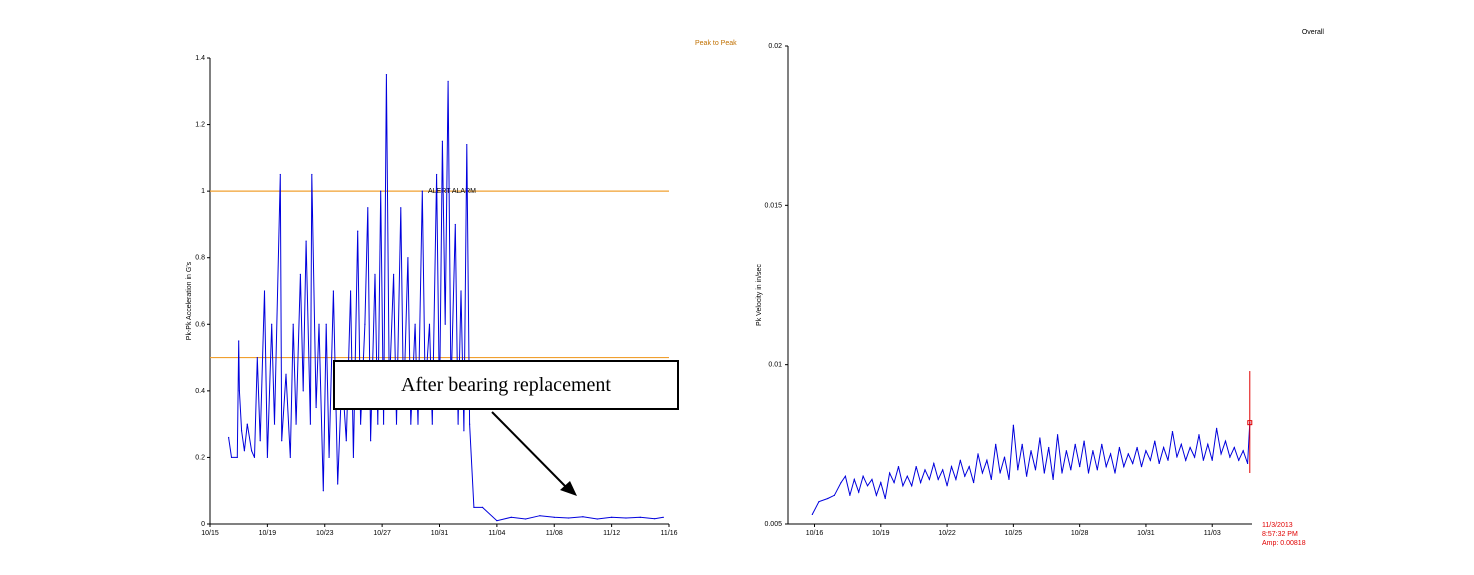 This screenshot has height=575, width=1474. I want to click on left-y-tick-label: 0.6, so click(200, 324).